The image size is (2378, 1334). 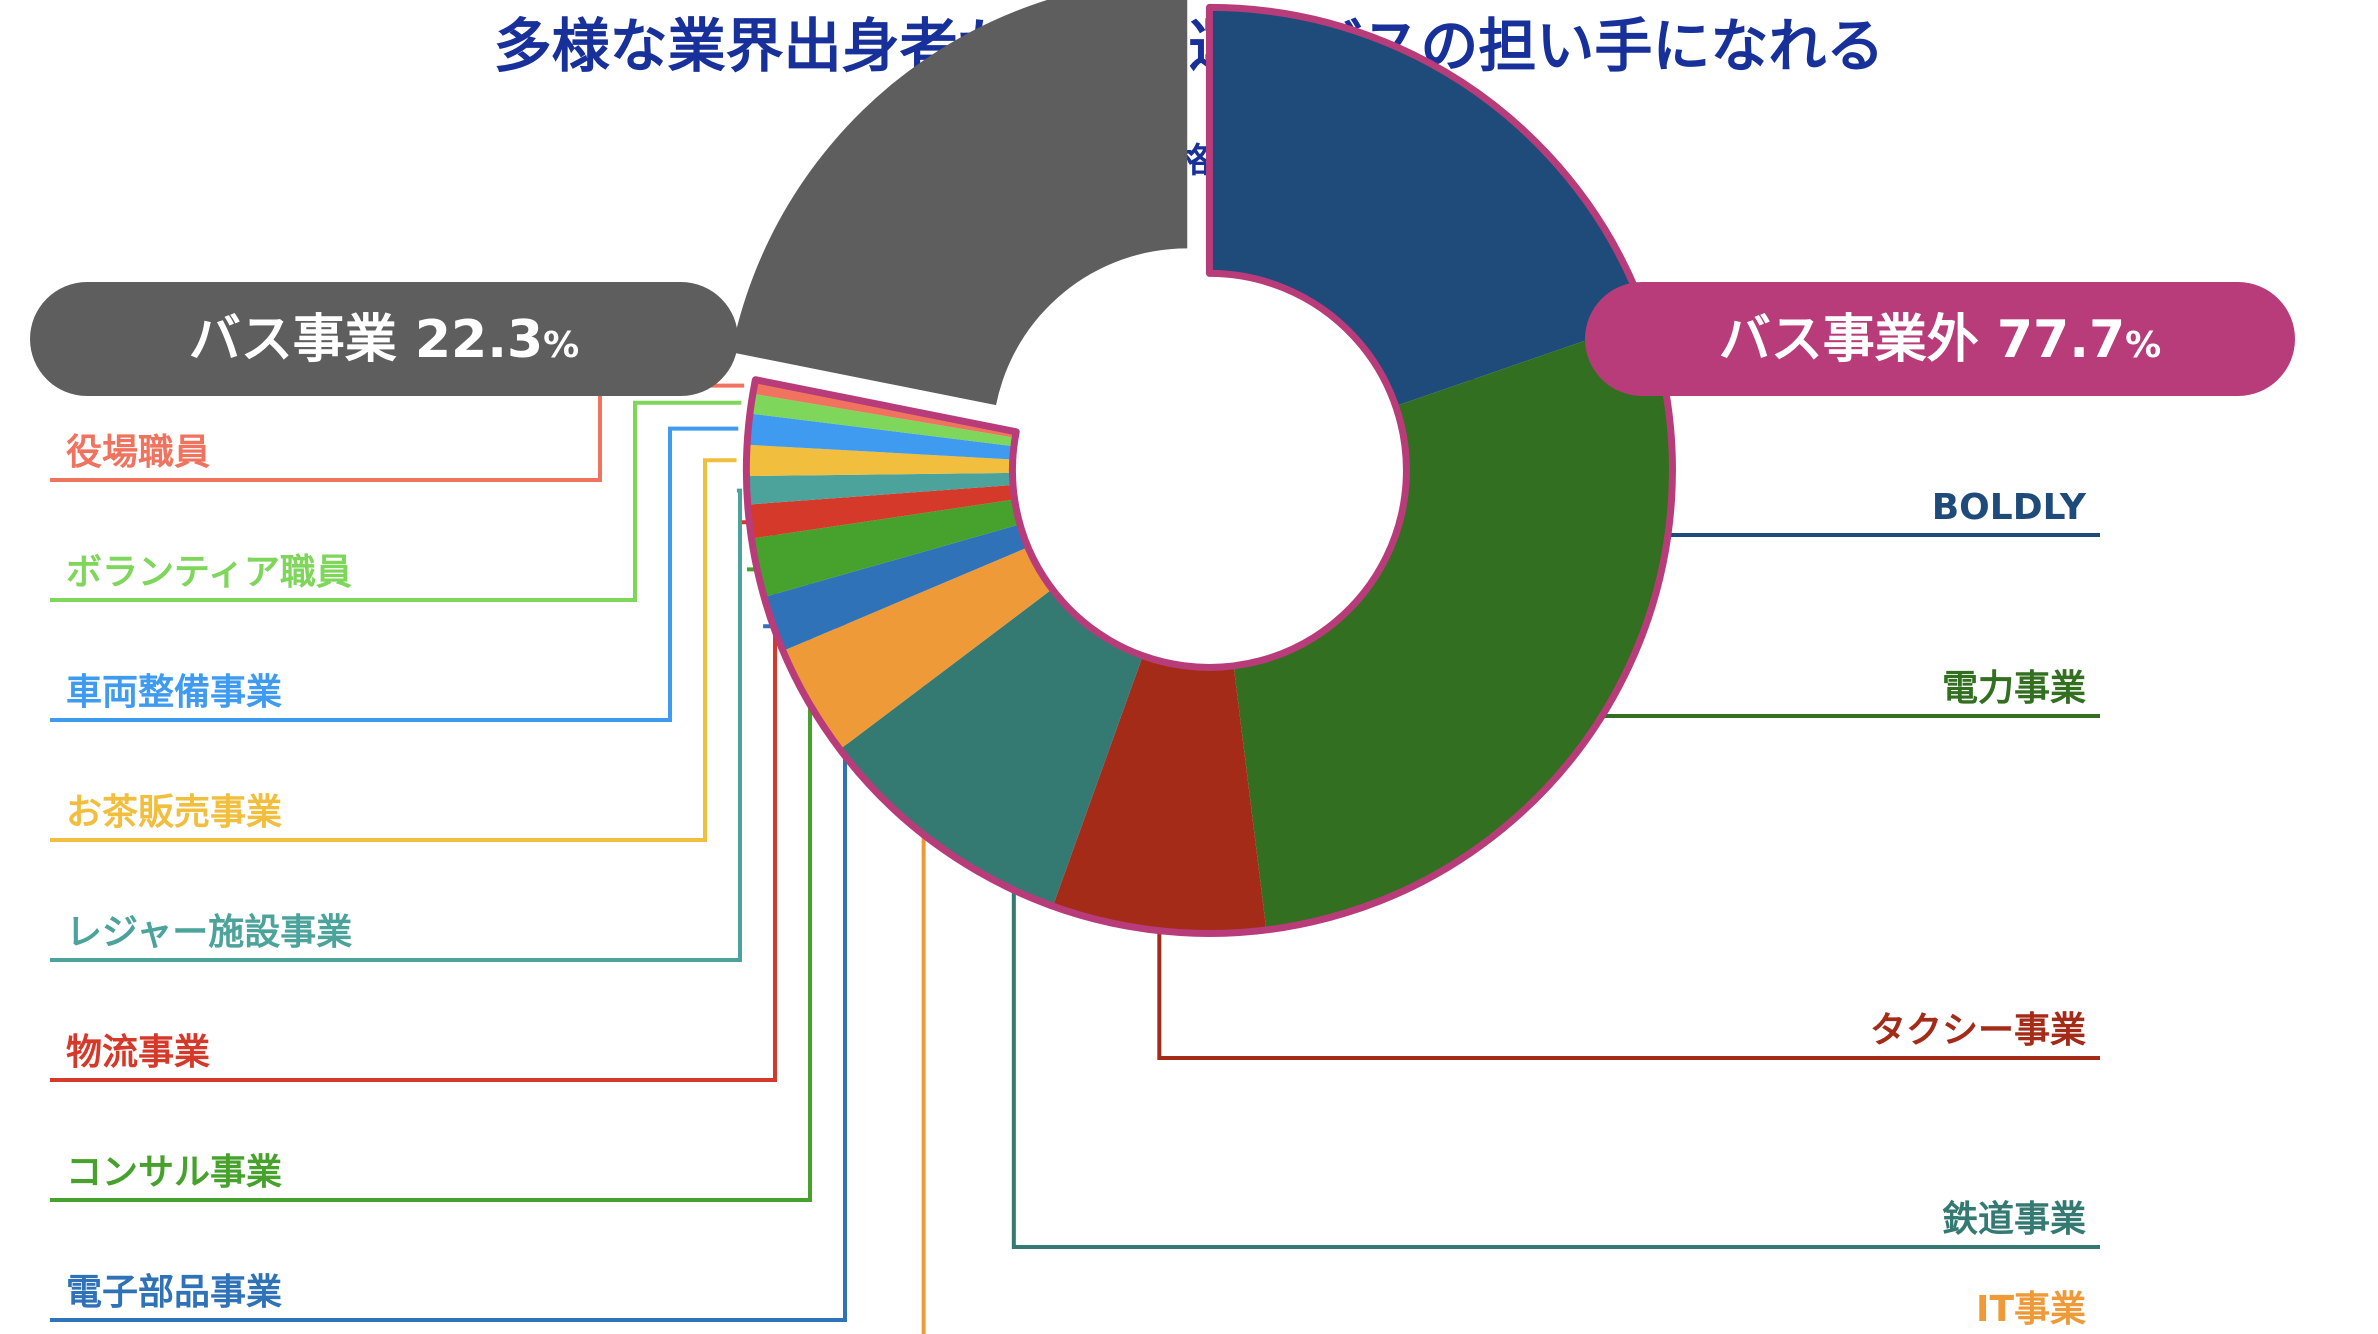 What do you see at coordinates (1189, 46) in the screenshot?
I see `chart-title: 多様な業界出身者が、自動運転バスの担い手になれる` at bounding box center [1189, 46].